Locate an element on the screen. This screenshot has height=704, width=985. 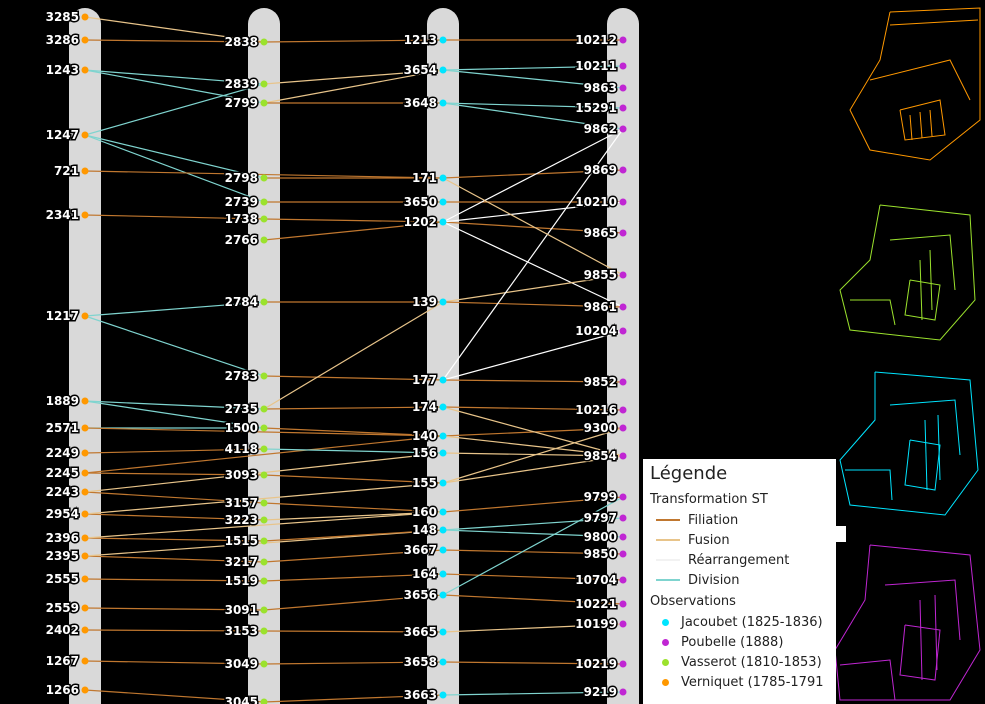
legend-item-transformation-2: Réarrangement is located at coordinates (743, 560).